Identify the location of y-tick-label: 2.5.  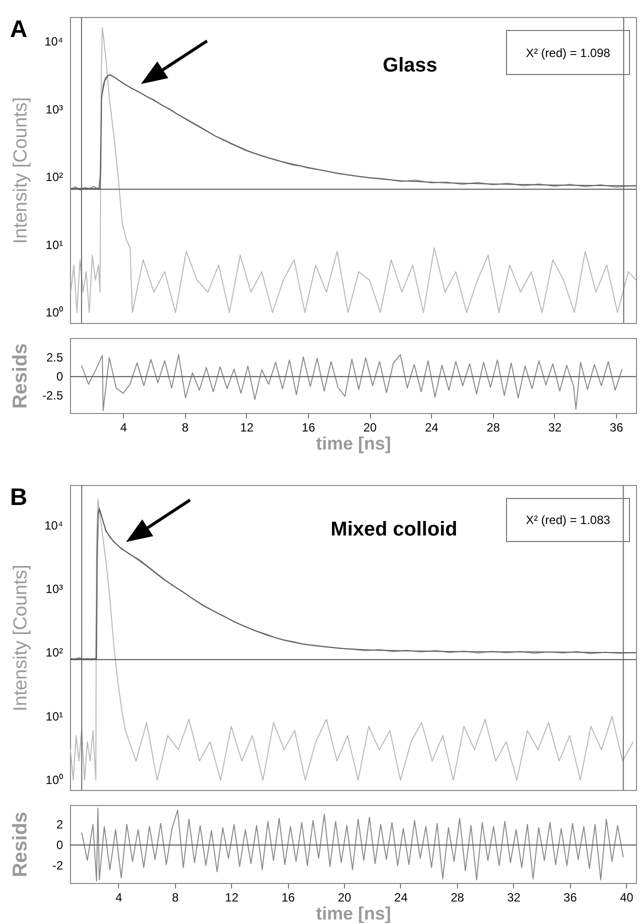
(55, 357).